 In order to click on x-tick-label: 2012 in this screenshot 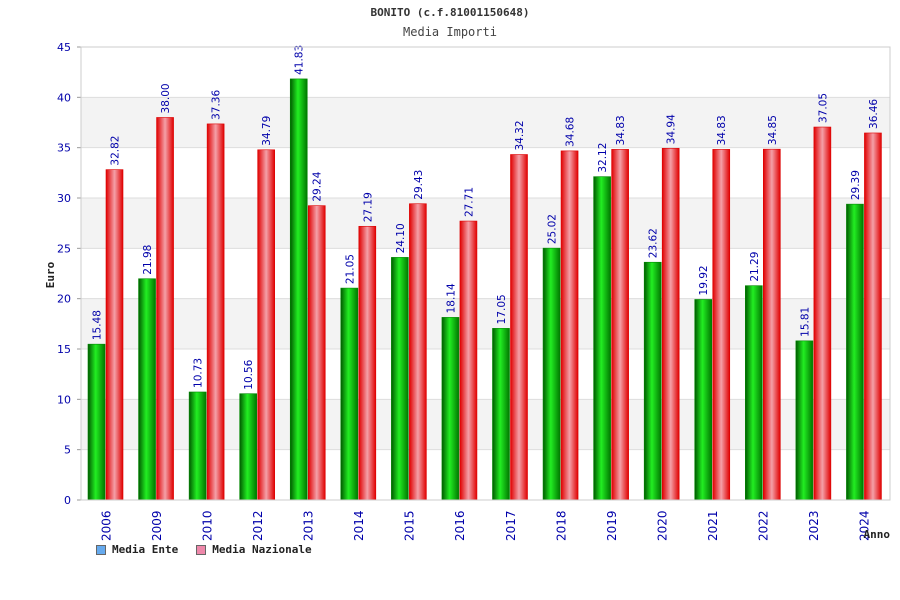, I will do `click(258, 525)`.